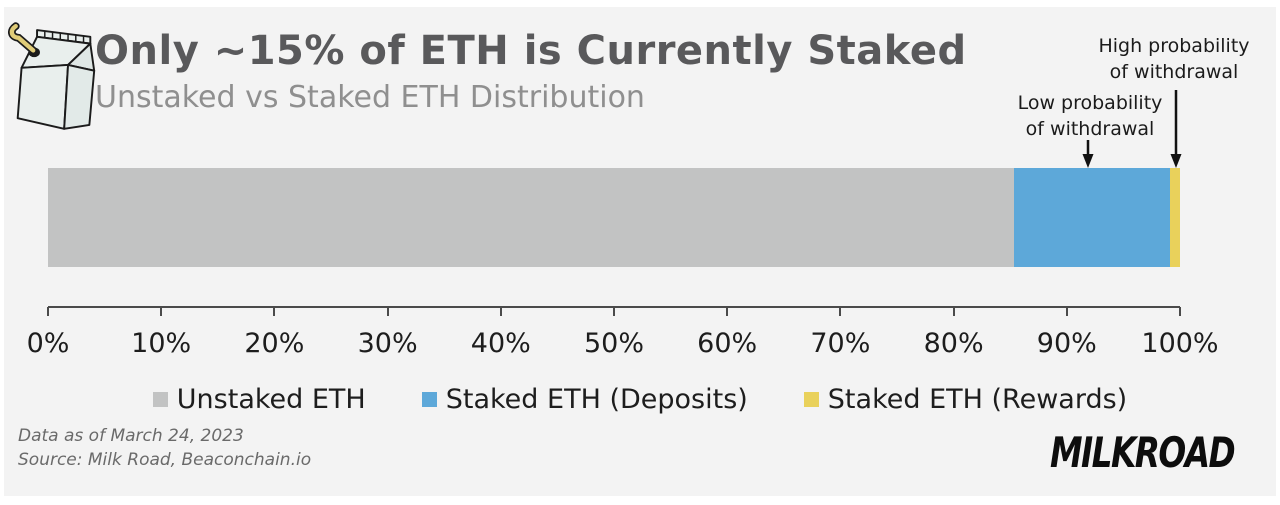 This screenshot has width=1280, height=505. What do you see at coordinates (370, 97) in the screenshot?
I see `chart-subtitle: Unstaked vs Staked ETH Distribution` at bounding box center [370, 97].